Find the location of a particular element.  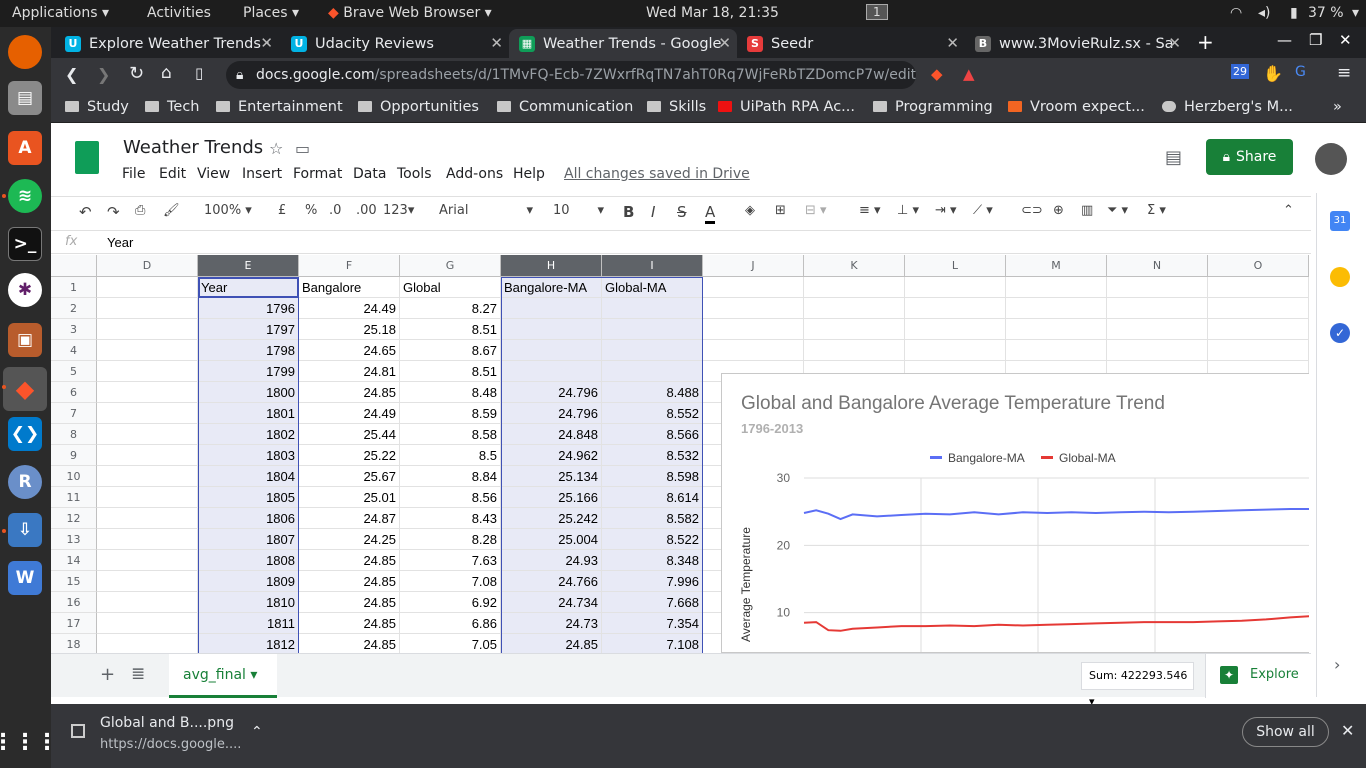

percent-button: % is located at coordinates (311, 210).